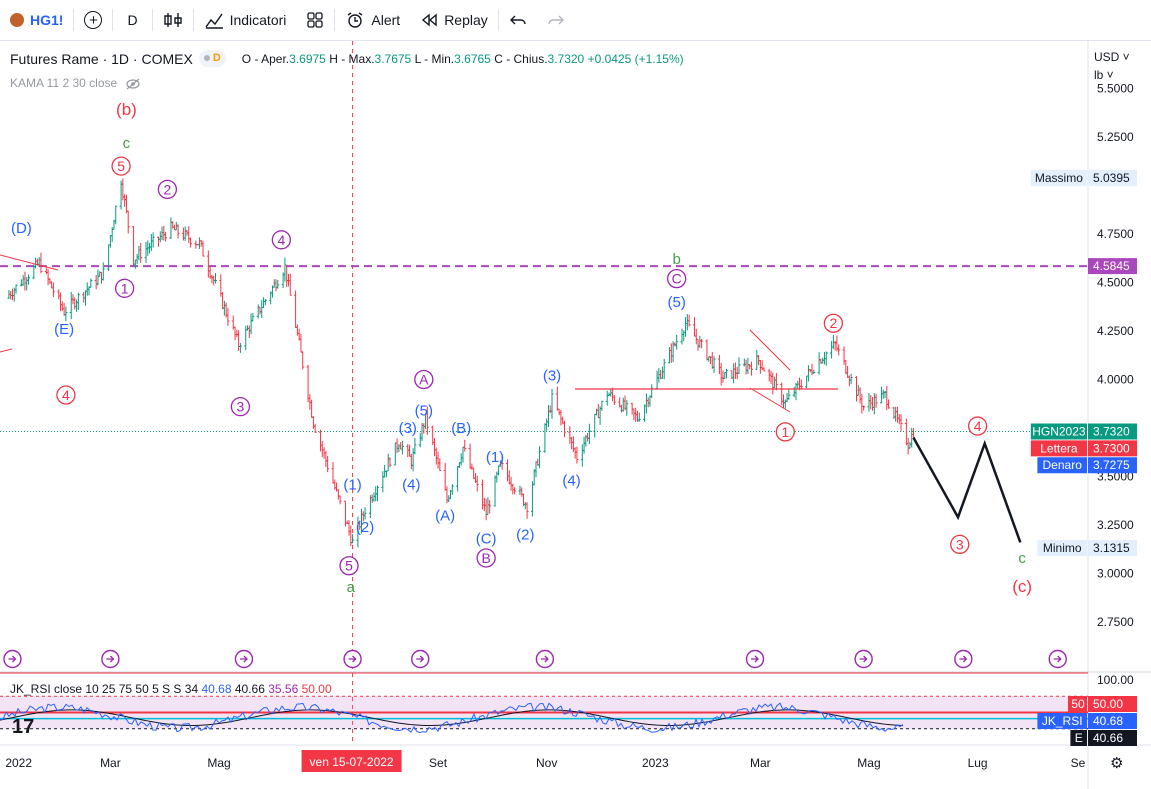 This screenshot has width=1151, height=789. Describe the element at coordinates (1115, 622) in the screenshot. I see `y-tick-label: 2.7500` at that location.